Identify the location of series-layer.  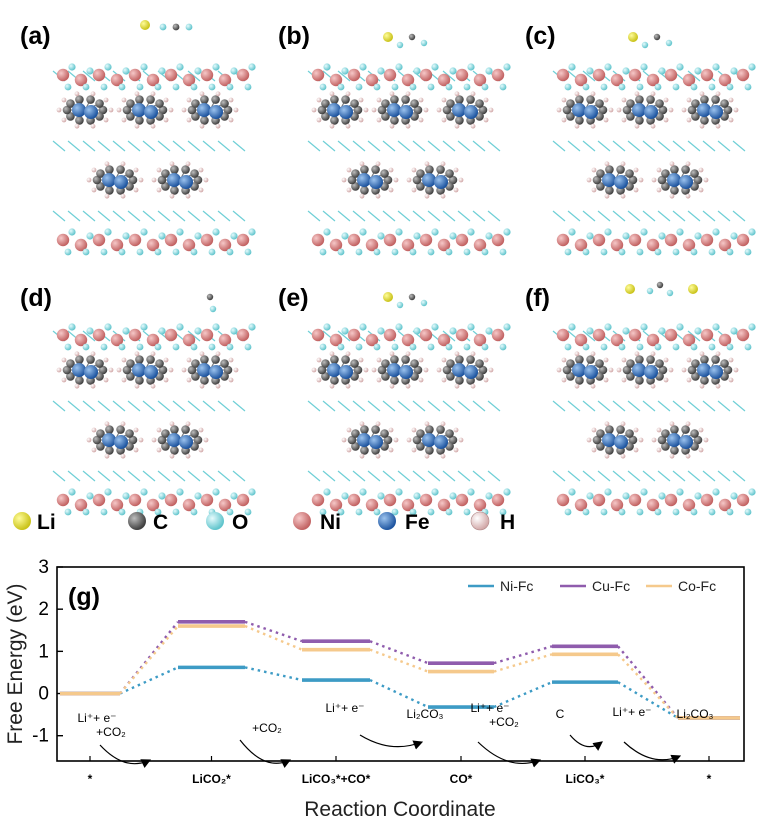
(400, 670).